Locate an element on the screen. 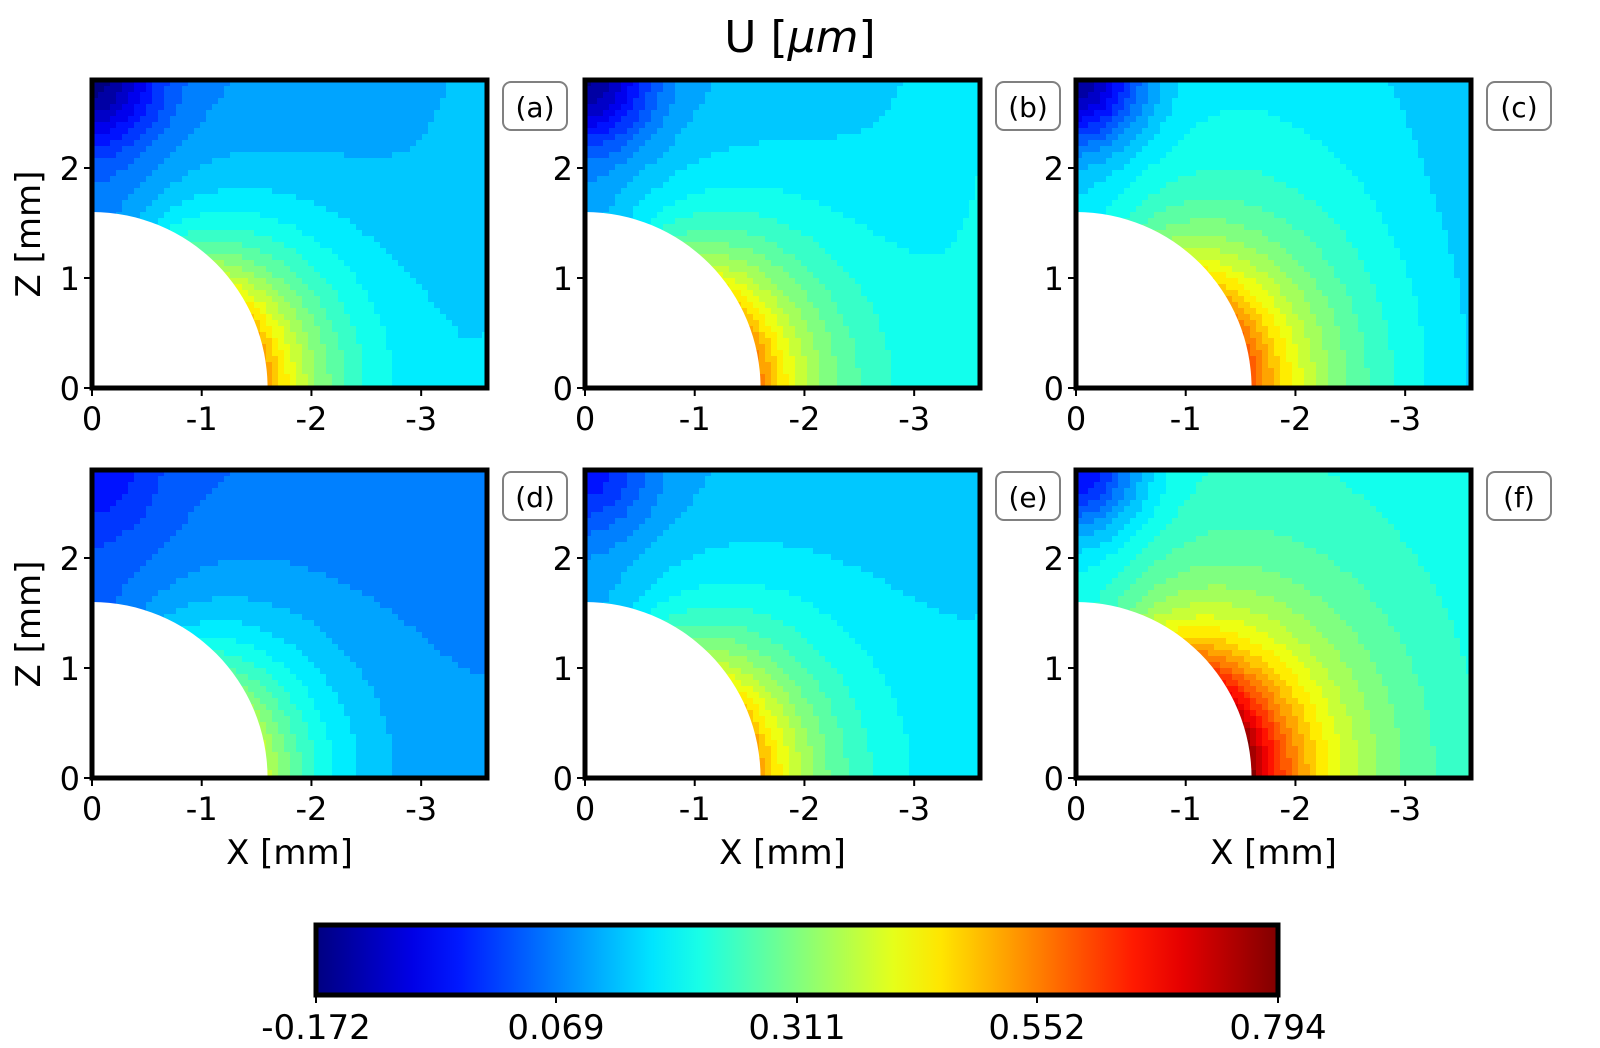  panel-d: 0 -1 -2 -3 0 1 2 (d) Z [mm] X [mm] is located at coordinates (288, 670).